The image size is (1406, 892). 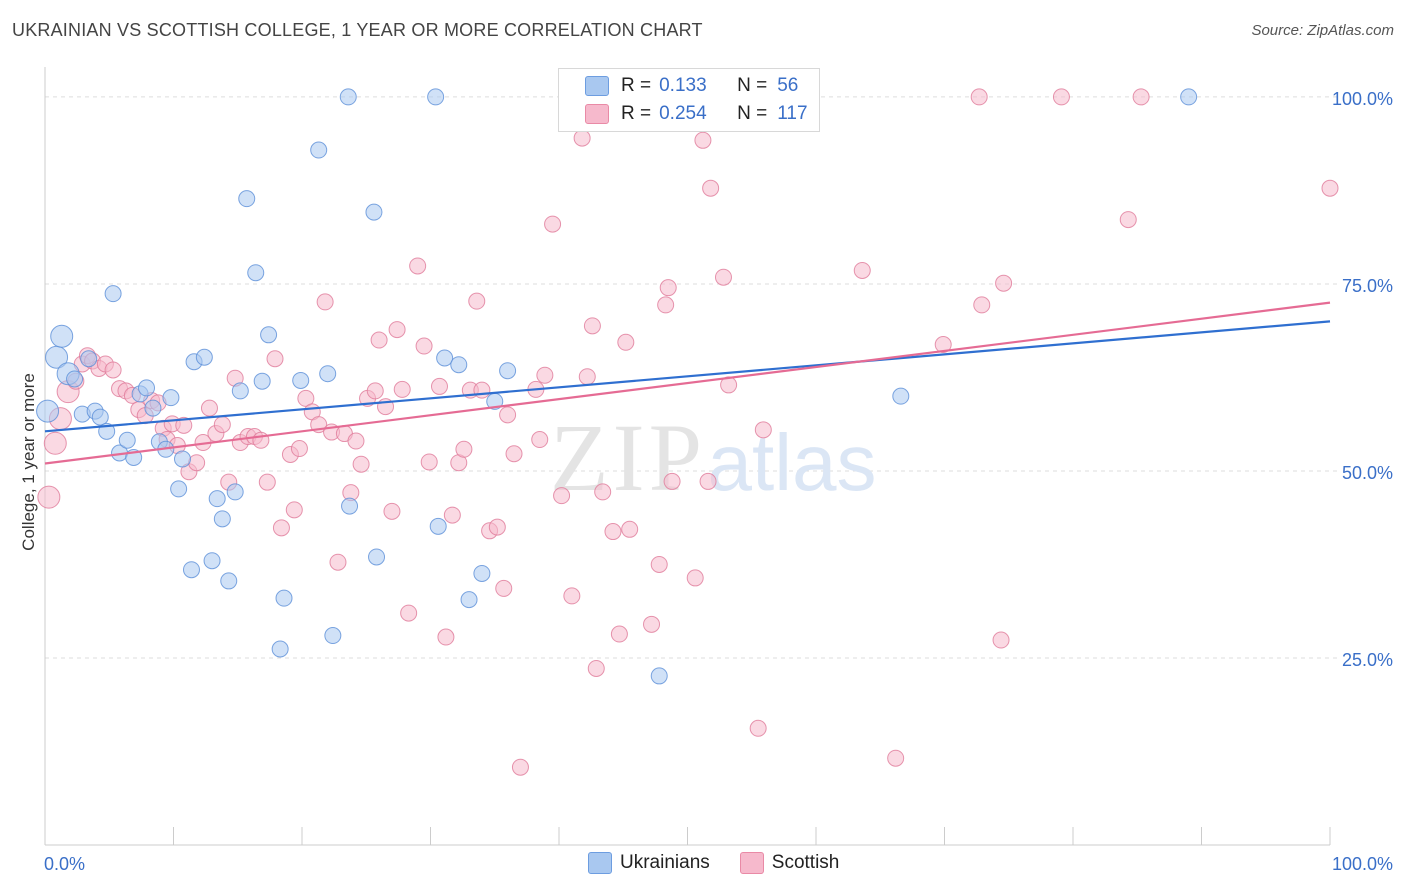 I want to click on series-swatch-ukrainians, so click(x=600, y=863).